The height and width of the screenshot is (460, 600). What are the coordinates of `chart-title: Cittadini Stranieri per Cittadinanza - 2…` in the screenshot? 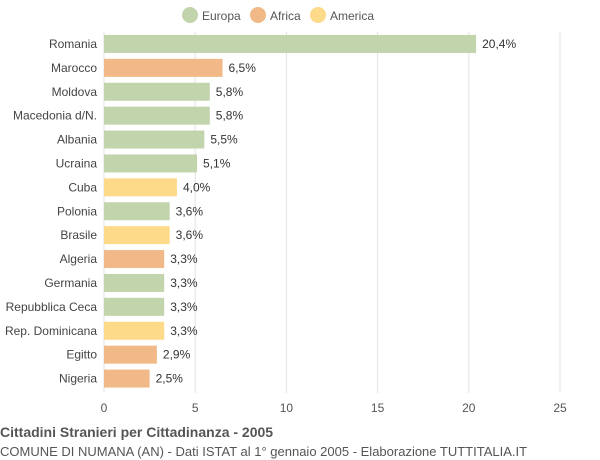 It's located at (137, 432).